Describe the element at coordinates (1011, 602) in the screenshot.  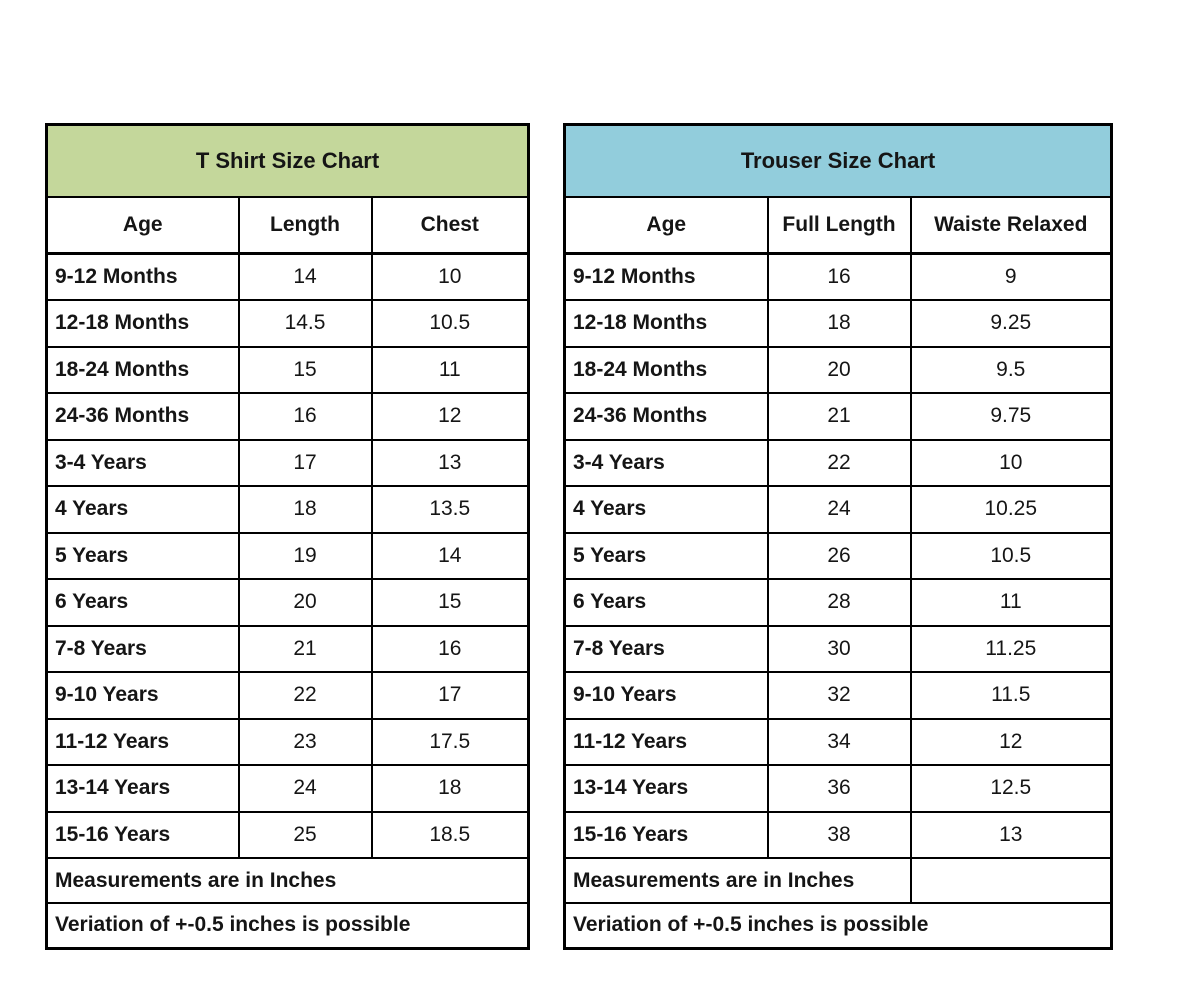
I see `value-cell: 11` at that location.